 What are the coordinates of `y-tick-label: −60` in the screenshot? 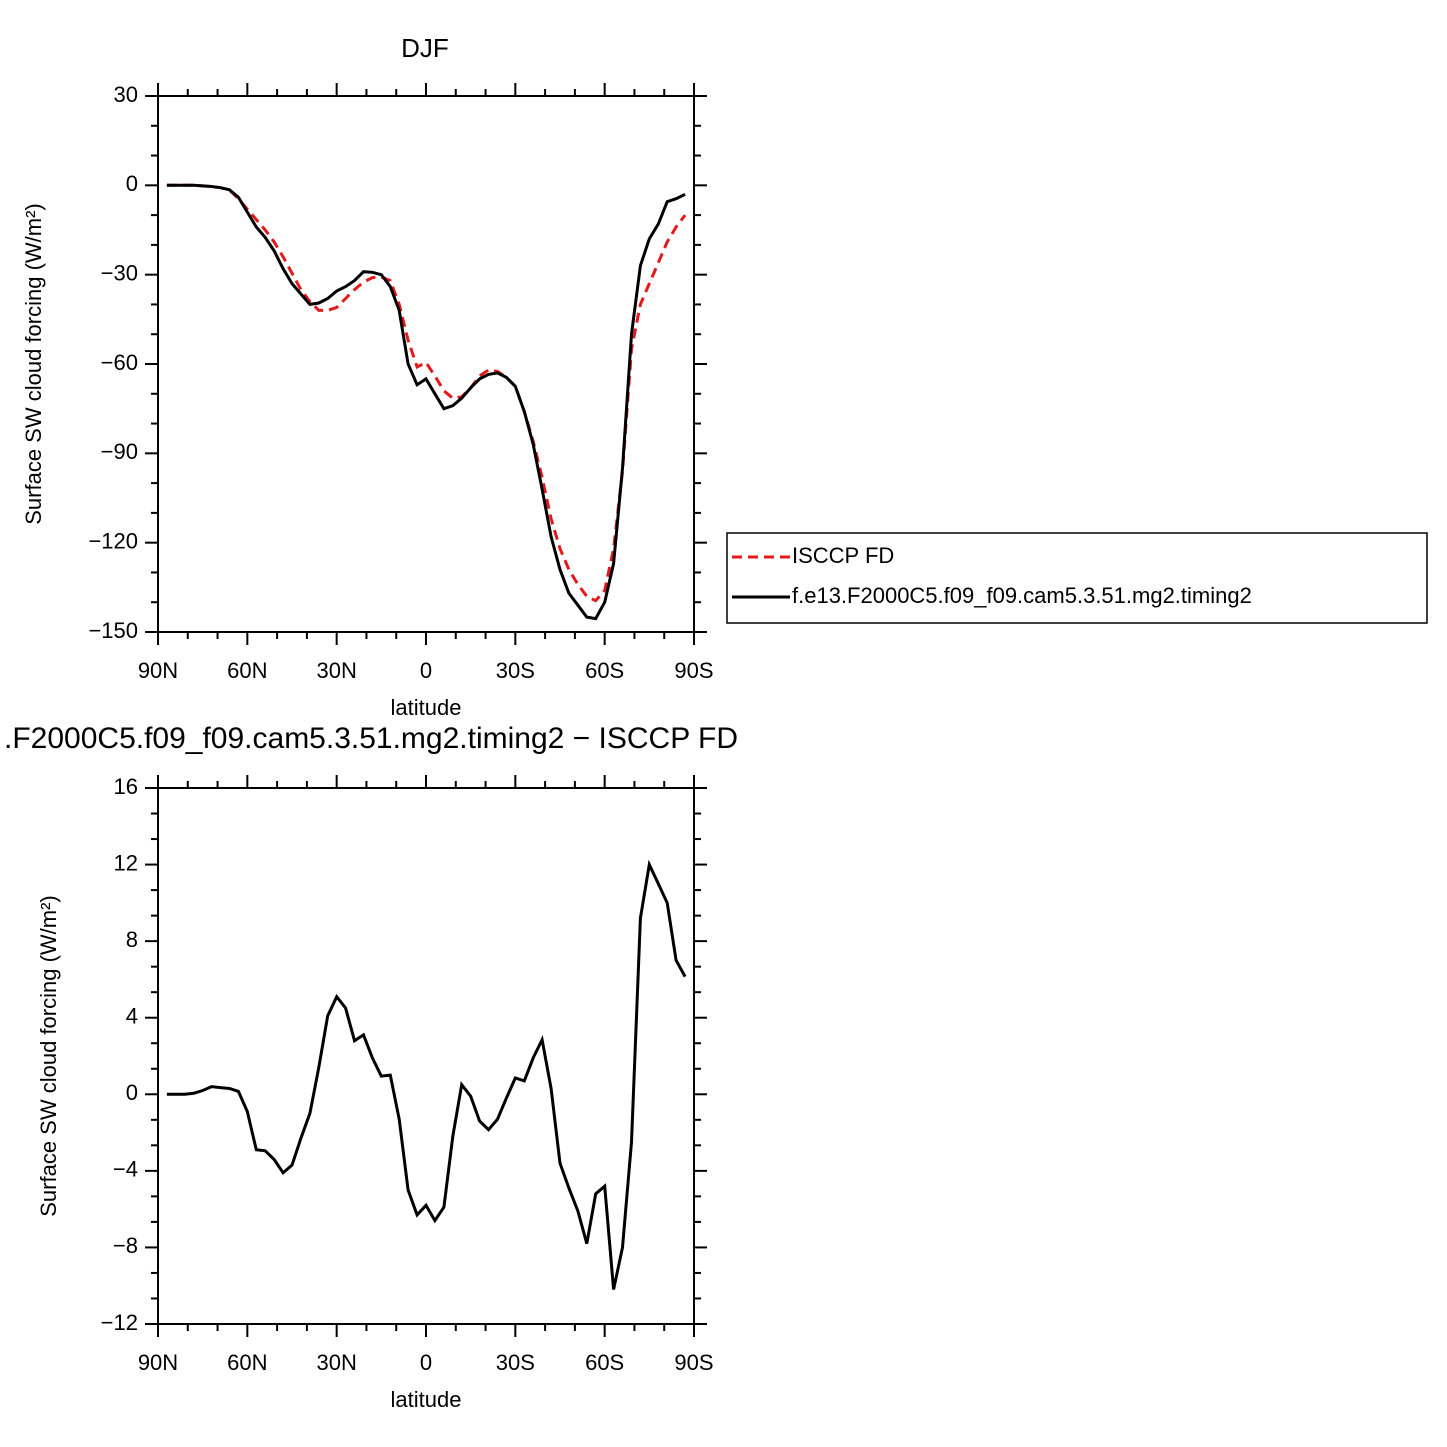 It's located at (119, 362).